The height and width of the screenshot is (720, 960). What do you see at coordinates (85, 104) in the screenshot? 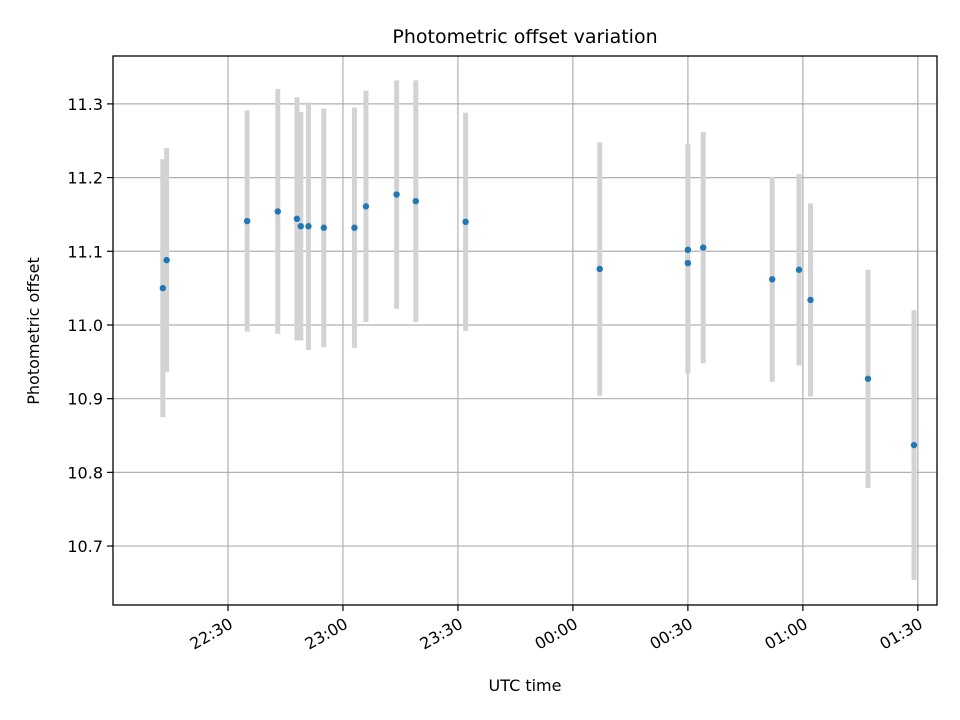
I see `y-tick-label: 11.3` at bounding box center [85, 104].